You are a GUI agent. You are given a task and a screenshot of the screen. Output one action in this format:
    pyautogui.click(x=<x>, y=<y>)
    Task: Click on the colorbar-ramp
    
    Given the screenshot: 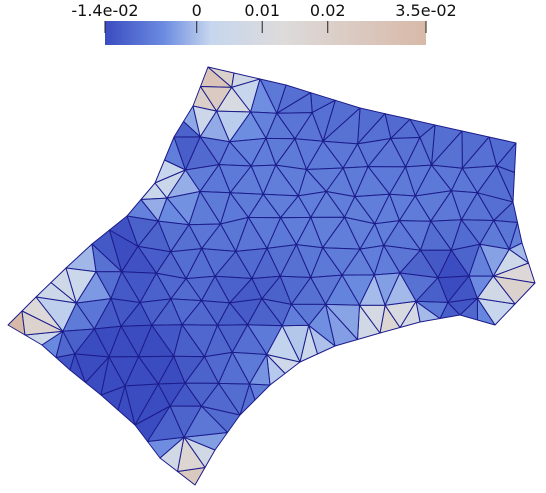 What is the action you would take?
    pyautogui.click(x=265, y=33)
    